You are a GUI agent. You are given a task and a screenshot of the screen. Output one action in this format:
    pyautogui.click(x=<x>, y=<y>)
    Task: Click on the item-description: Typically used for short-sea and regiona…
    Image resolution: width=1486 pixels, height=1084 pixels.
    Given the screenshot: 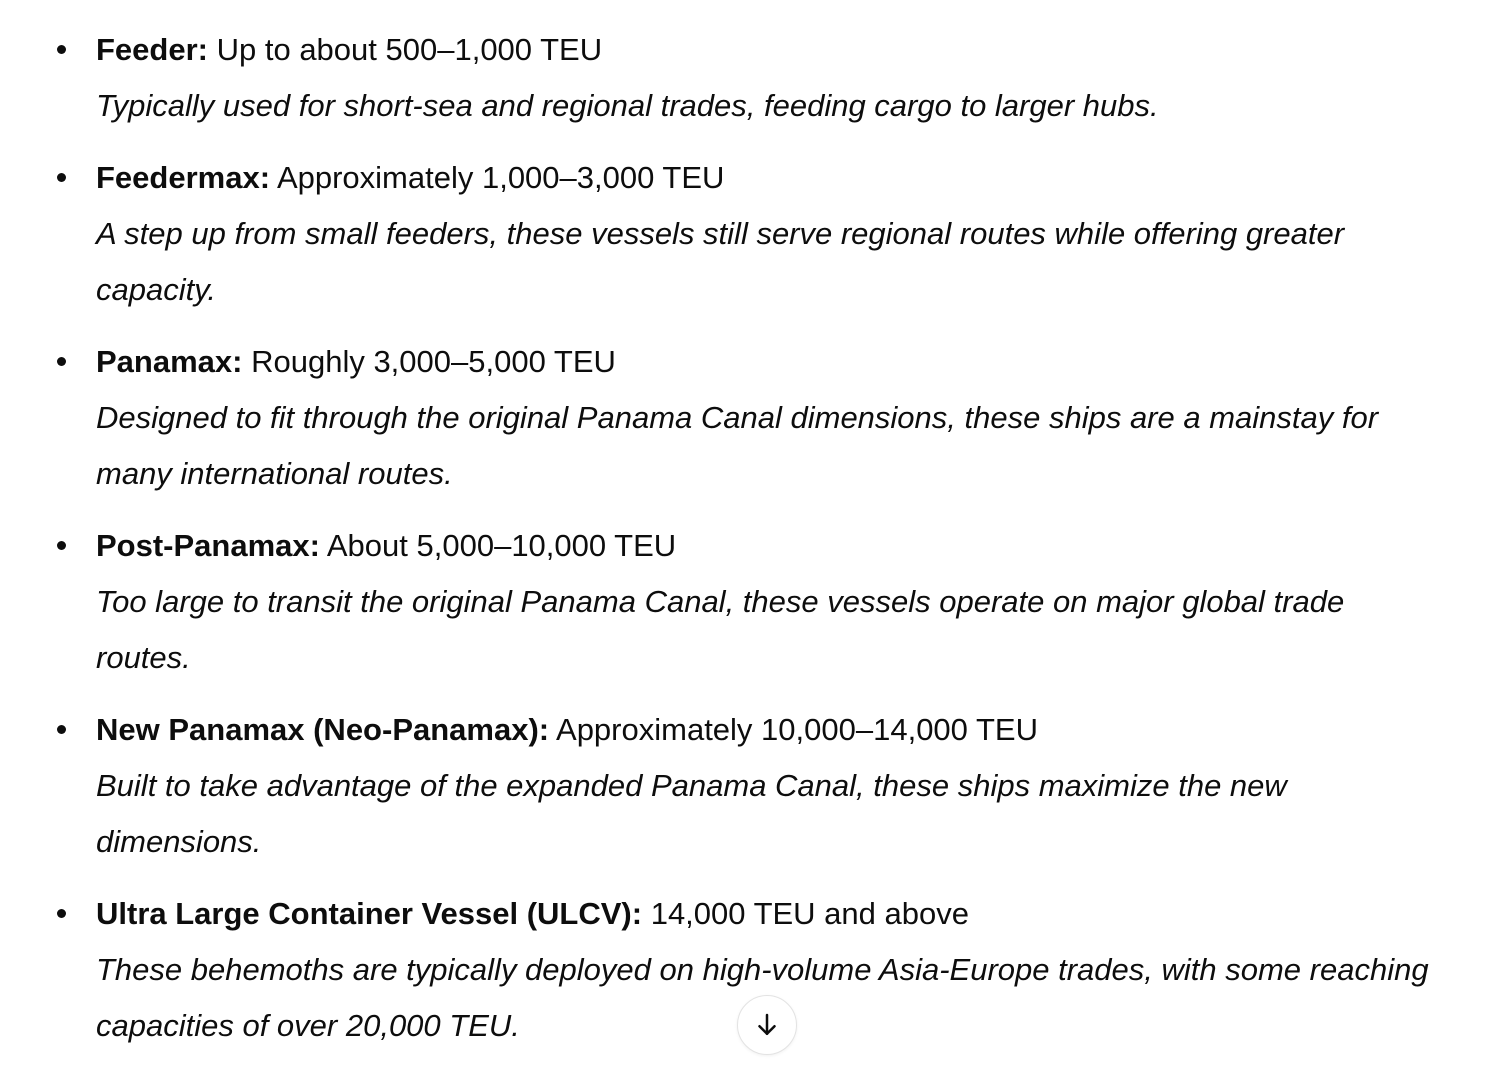 What is the action you would take?
    pyautogui.click(x=627, y=105)
    